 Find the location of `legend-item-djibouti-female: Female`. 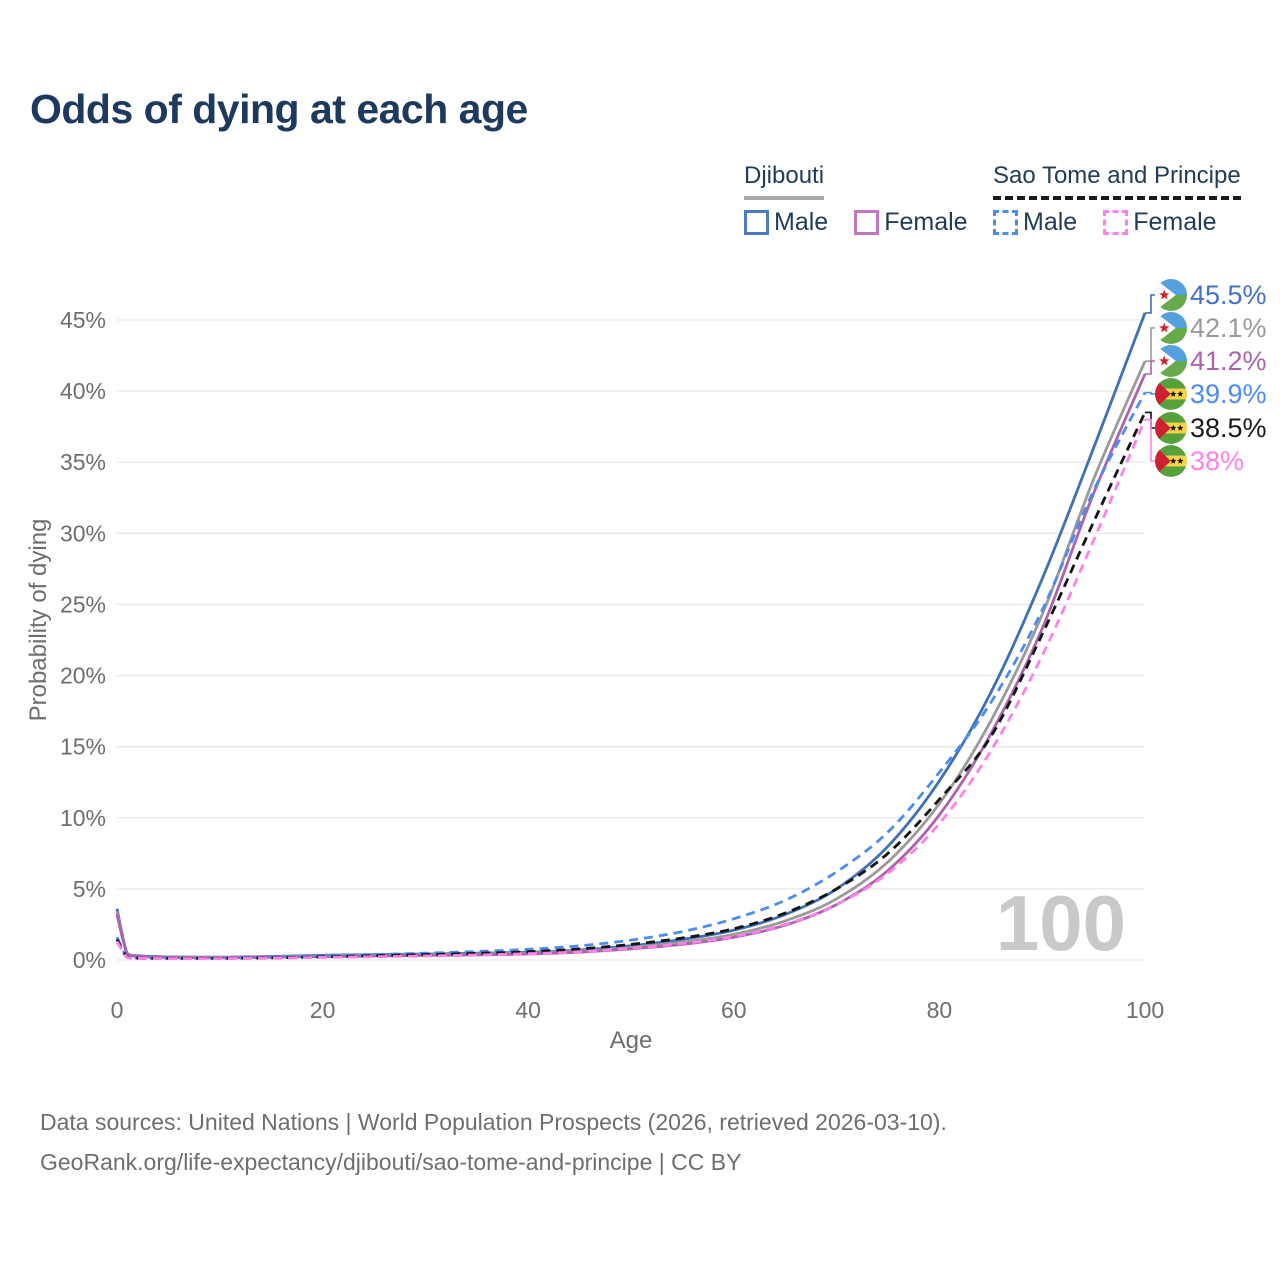

legend-item-djibouti-female: Female is located at coordinates (911, 222).